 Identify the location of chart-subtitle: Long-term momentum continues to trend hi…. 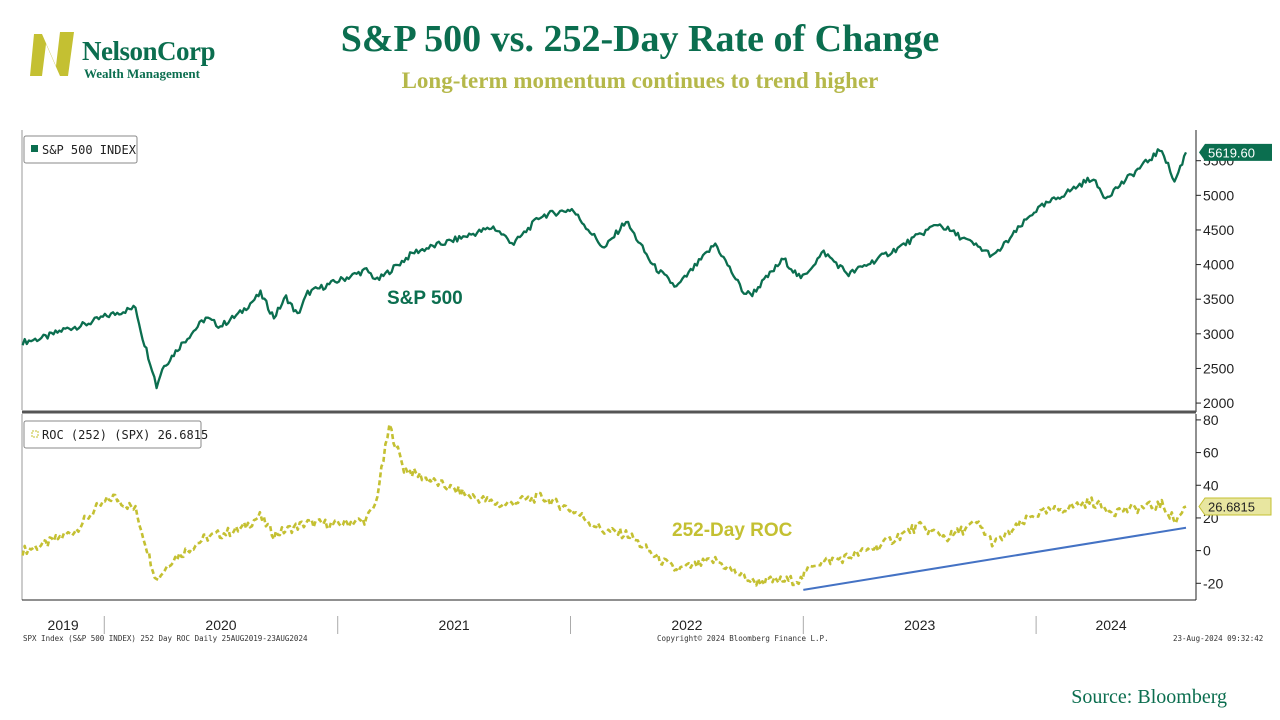
(640, 80).